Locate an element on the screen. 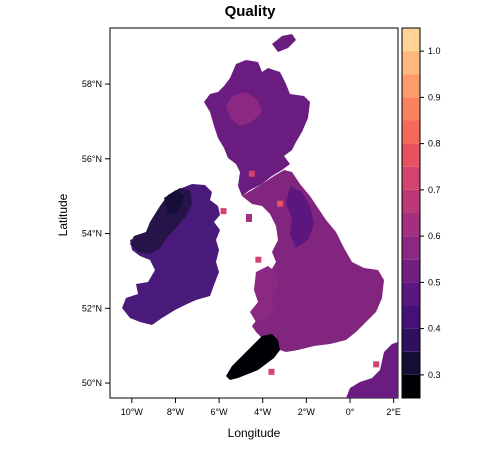 This screenshot has height=450, width=500. y-tick-label: 56°N is located at coordinates (92, 159).